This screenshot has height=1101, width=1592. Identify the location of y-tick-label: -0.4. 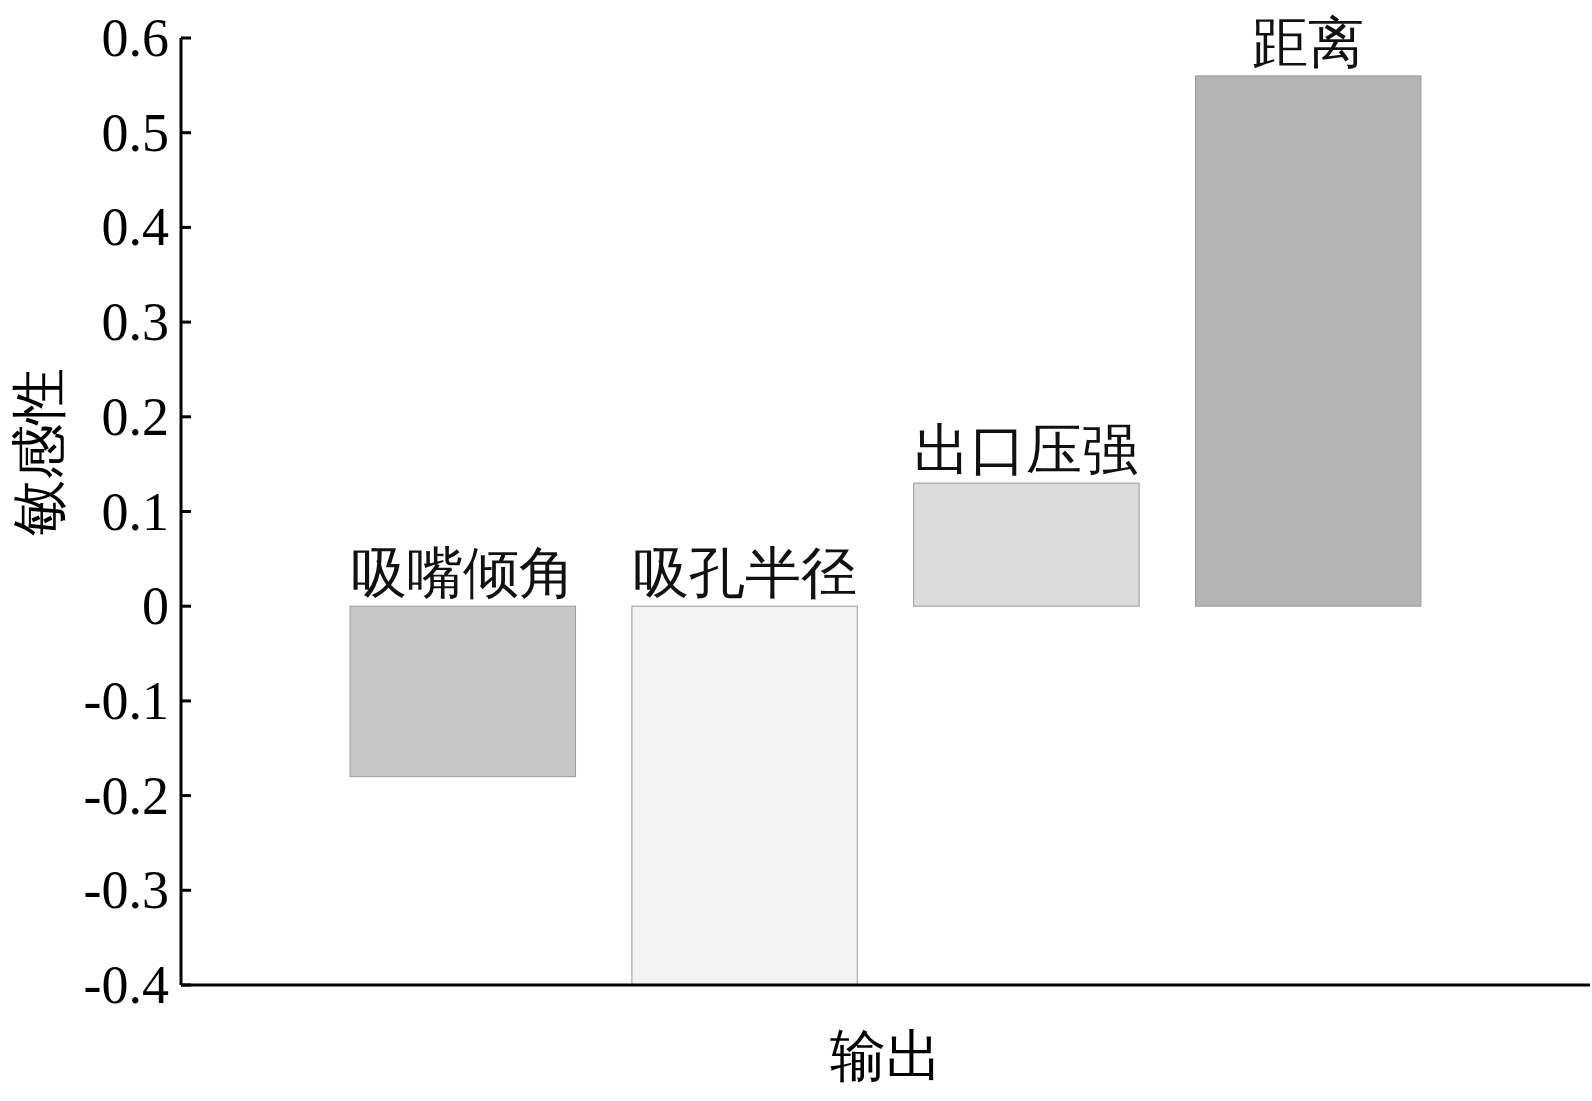
(126, 985).